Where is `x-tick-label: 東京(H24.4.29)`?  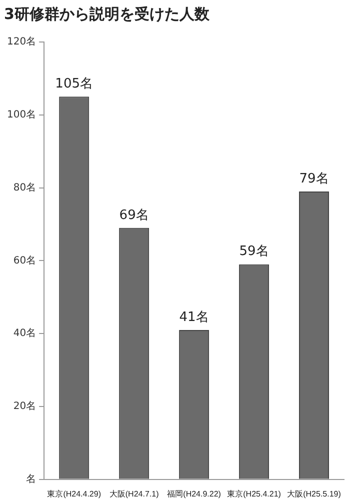 x-tick-label: 東京(H24.4.29) is located at coordinates (74, 493).